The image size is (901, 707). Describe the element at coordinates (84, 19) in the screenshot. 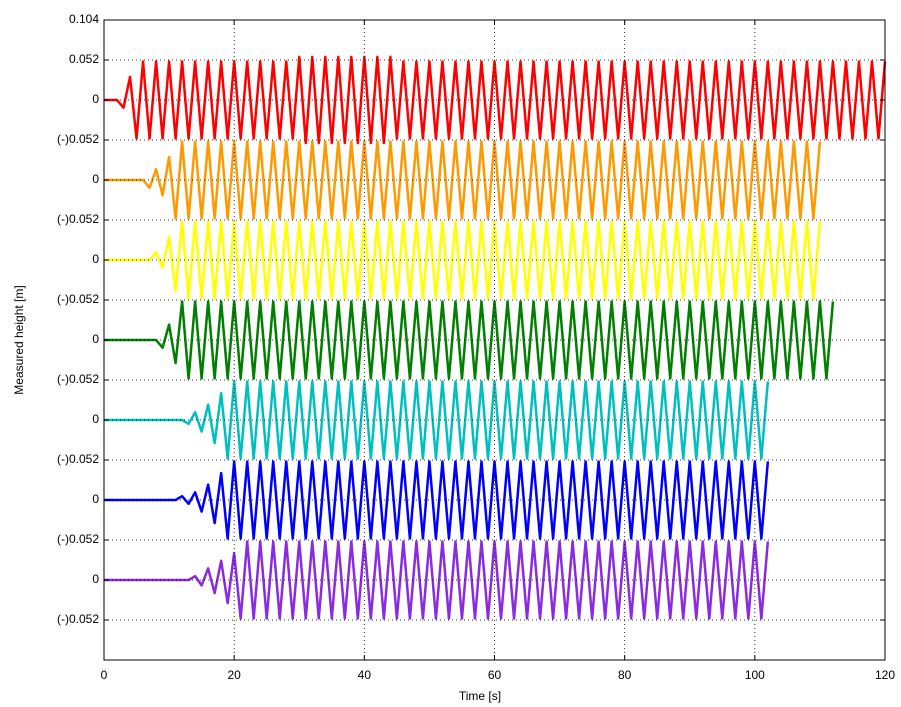

I see `y-tick-label: 0.104` at that location.